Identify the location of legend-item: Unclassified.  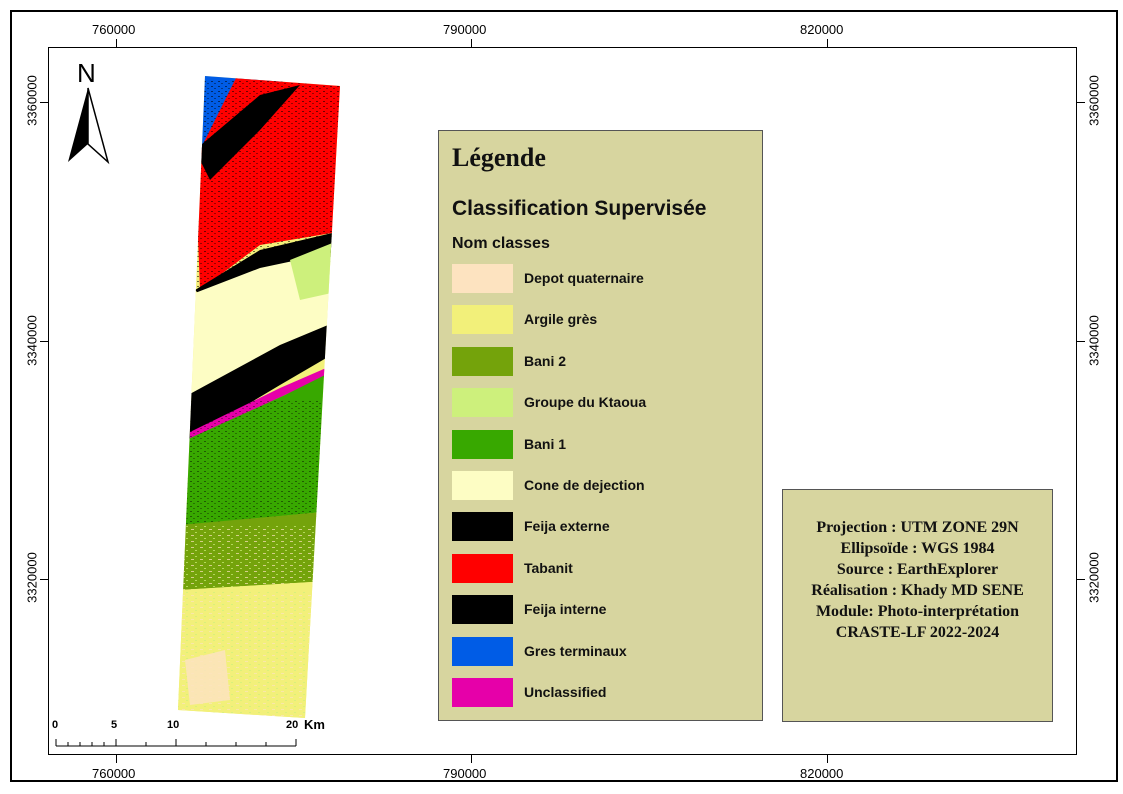
(602, 693).